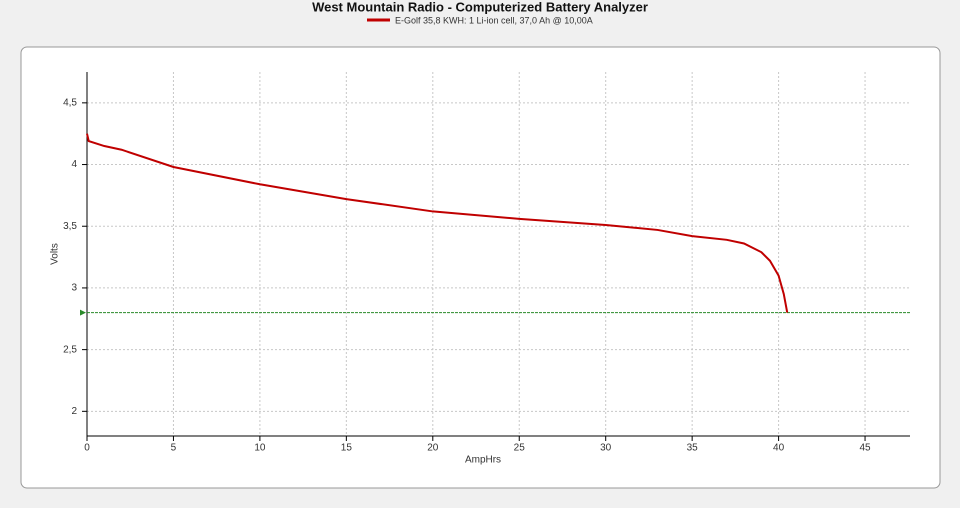 This screenshot has height=508, width=960. What do you see at coordinates (70, 226) in the screenshot?
I see `y-tick-label: 3,5` at bounding box center [70, 226].